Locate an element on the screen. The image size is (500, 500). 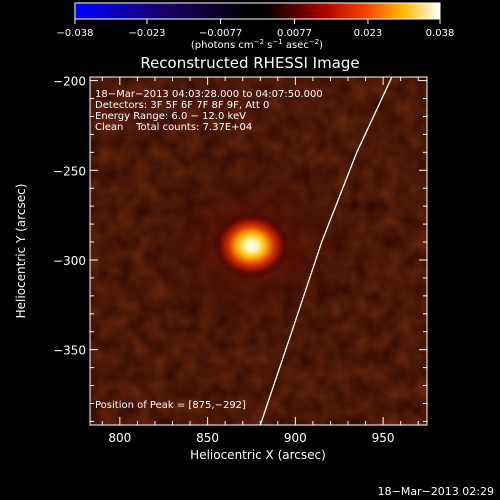
annotation-clean: Clean Total counts: 7.37E+04 is located at coordinates (173, 127).